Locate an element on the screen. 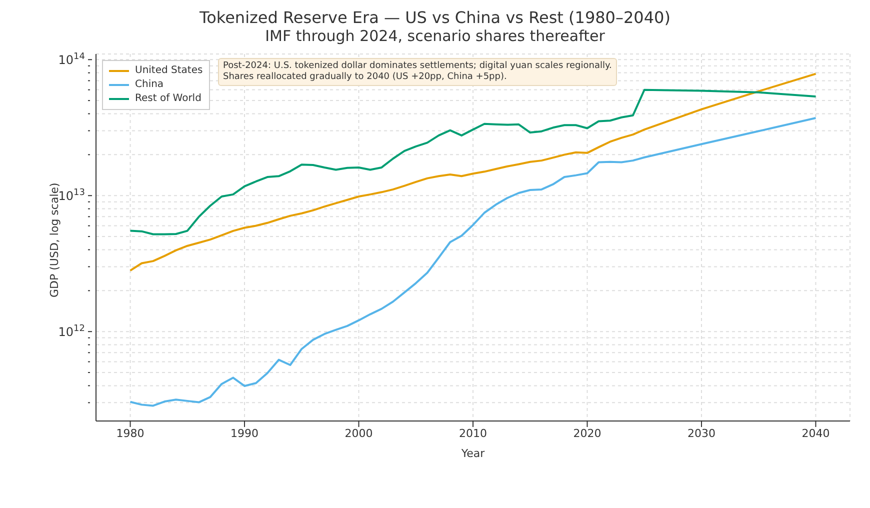 This screenshot has width=870, height=508. annotation: Post-2024: U.S. tokenized dollar dominates settlements; digital yuan scales regionally. Shares reallocated gradually to 2040 (US +20pp, China +5pp). is located at coordinates (417, 72).